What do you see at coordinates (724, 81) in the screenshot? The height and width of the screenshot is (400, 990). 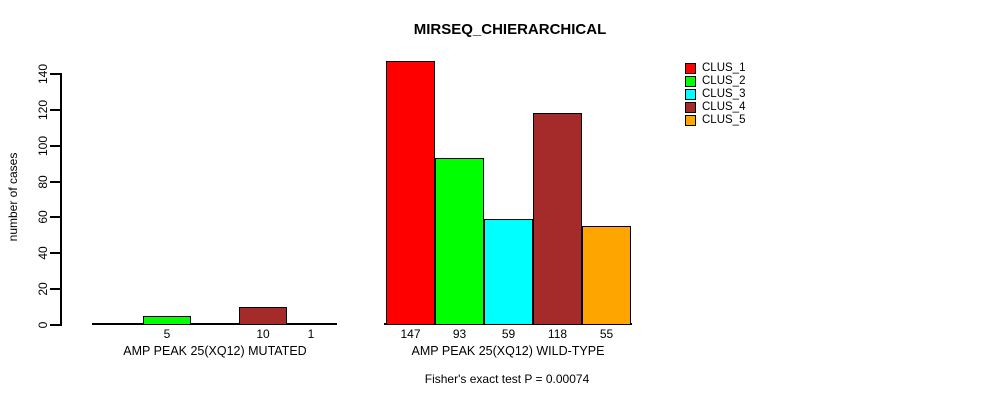 I see `legend-label: CLUS_2` at bounding box center [724, 81].